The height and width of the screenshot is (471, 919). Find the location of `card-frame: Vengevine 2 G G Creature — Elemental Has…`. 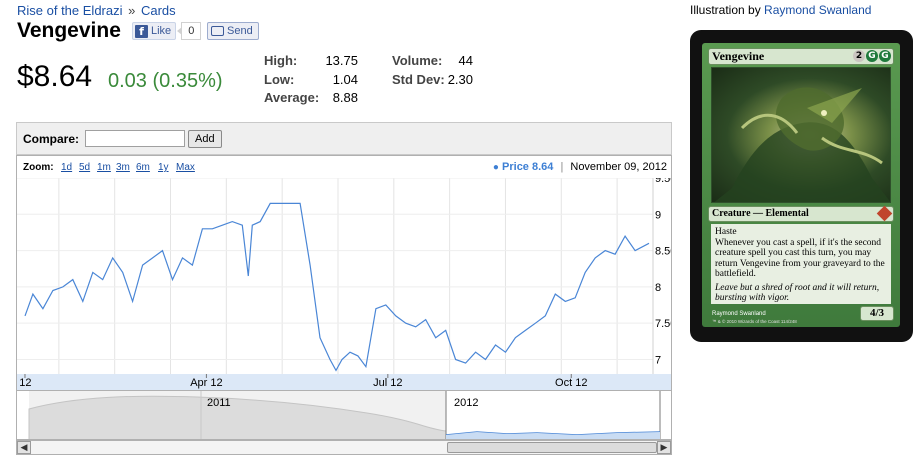

card-frame: Vengevine 2 G G Creature — Elemental Has… is located at coordinates (801, 185).